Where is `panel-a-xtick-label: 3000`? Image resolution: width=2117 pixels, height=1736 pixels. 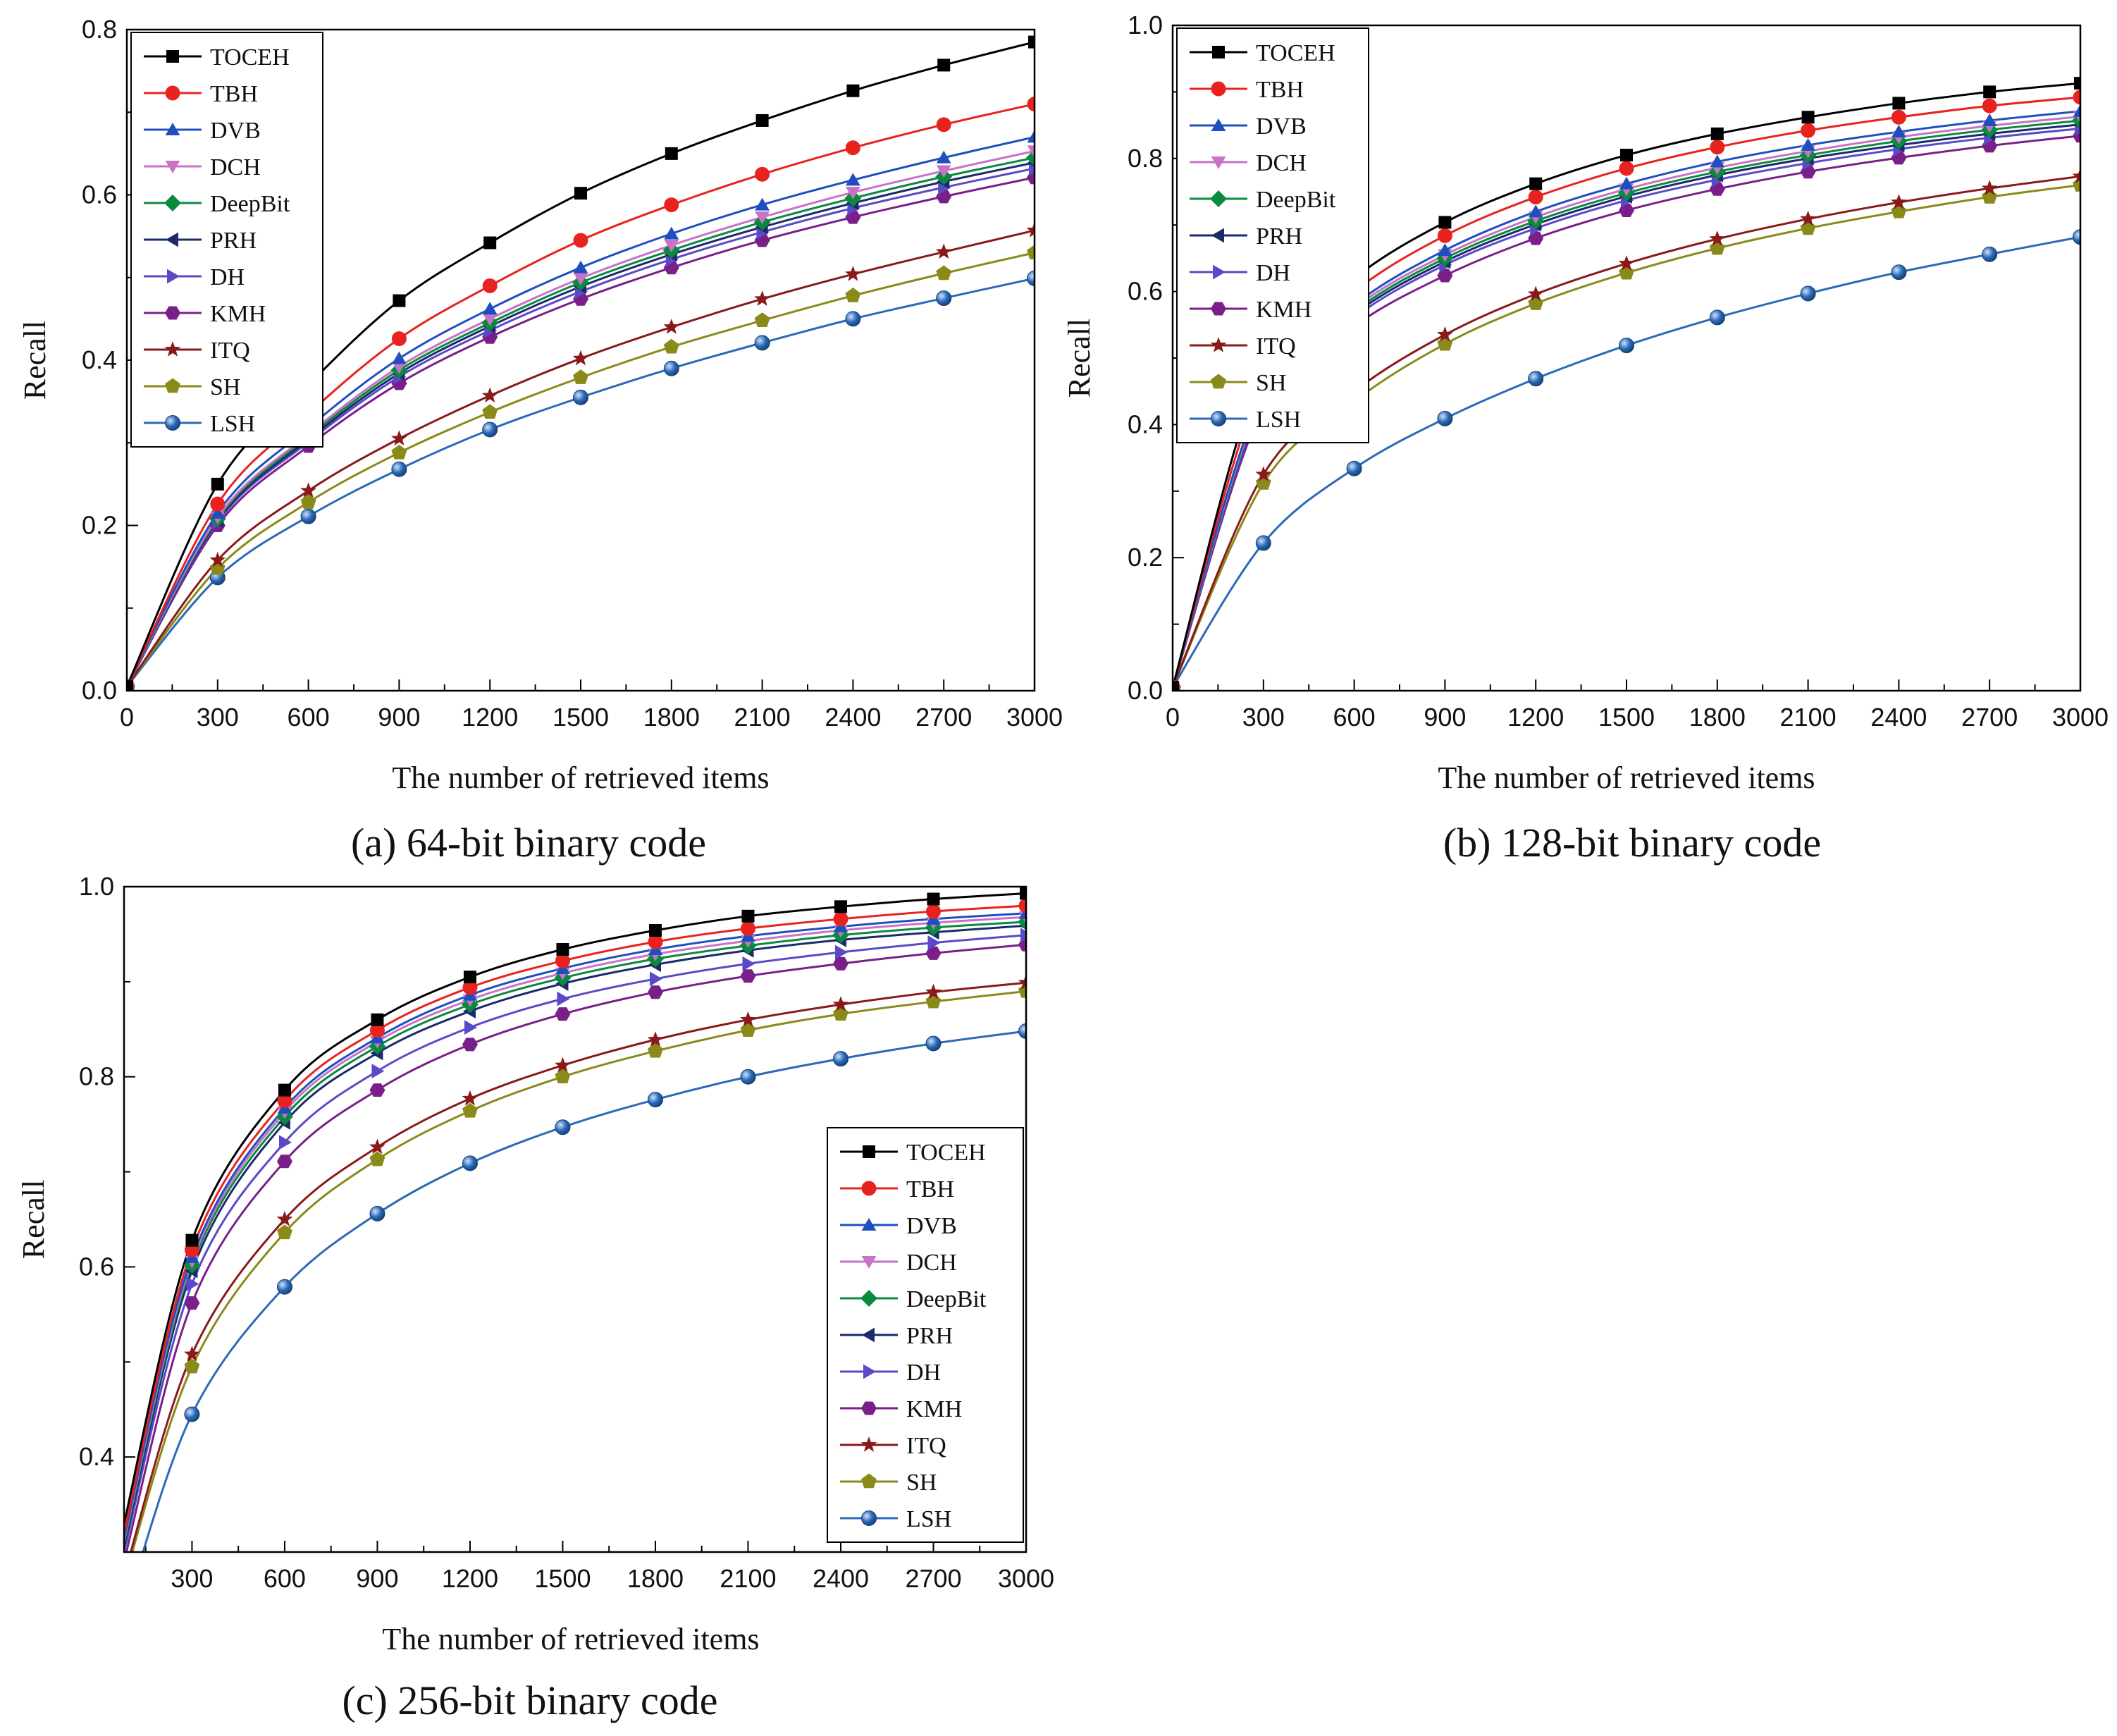 panel-a-xtick-label: 3000 is located at coordinates (1034, 717).